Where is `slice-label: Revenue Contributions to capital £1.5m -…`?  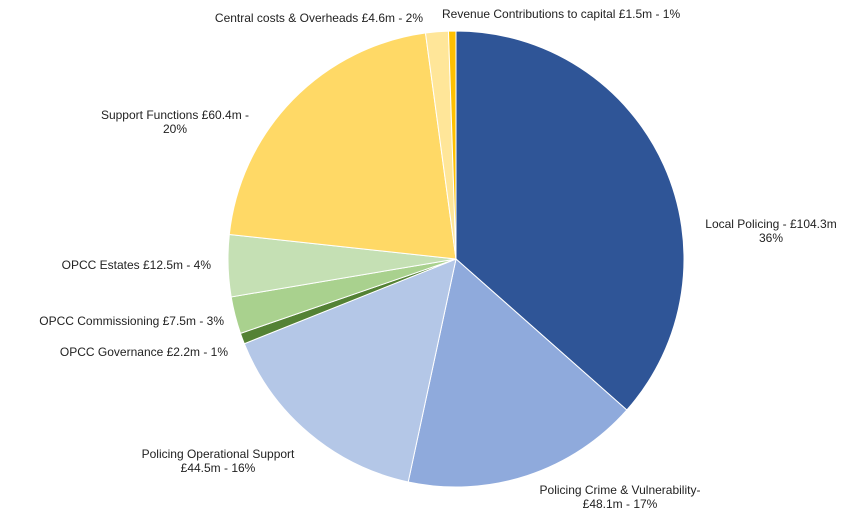
slice-label: Revenue Contributions to capital £1.5m -… is located at coordinates (561, 14).